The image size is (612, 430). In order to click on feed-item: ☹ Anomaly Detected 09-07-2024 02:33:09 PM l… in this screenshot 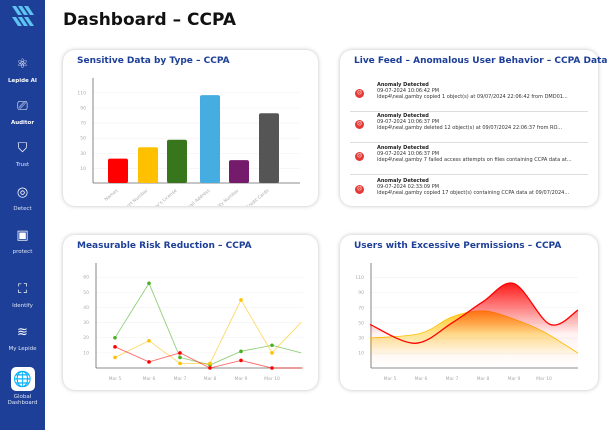, I will do `click(462, 187)`.